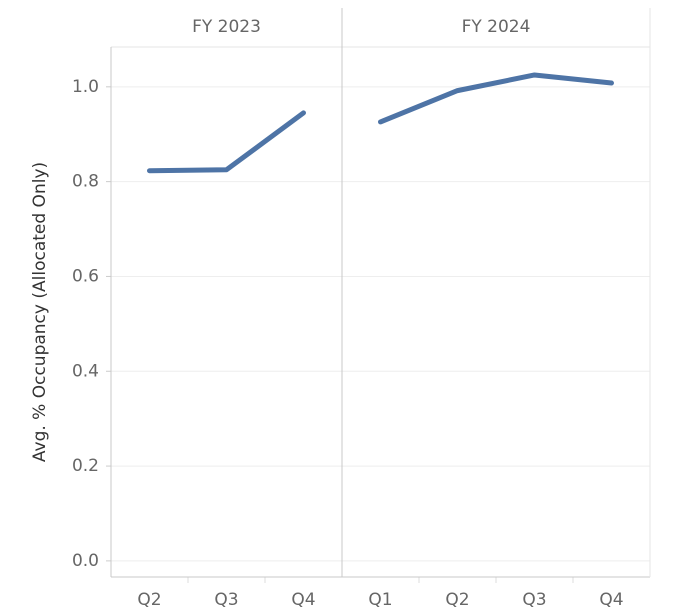 This screenshot has height=616, width=689. Describe the element at coordinates (380, 600) in the screenshot. I see `x-tick-label: Q1` at that location.